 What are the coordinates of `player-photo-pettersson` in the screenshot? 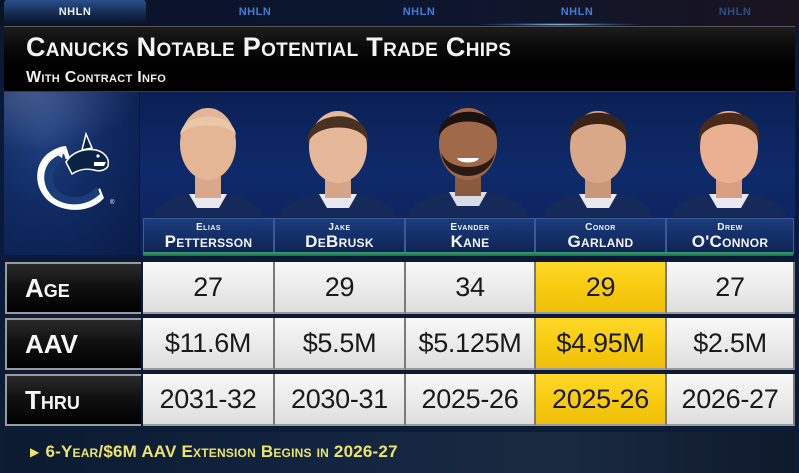 It's located at (208, 154).